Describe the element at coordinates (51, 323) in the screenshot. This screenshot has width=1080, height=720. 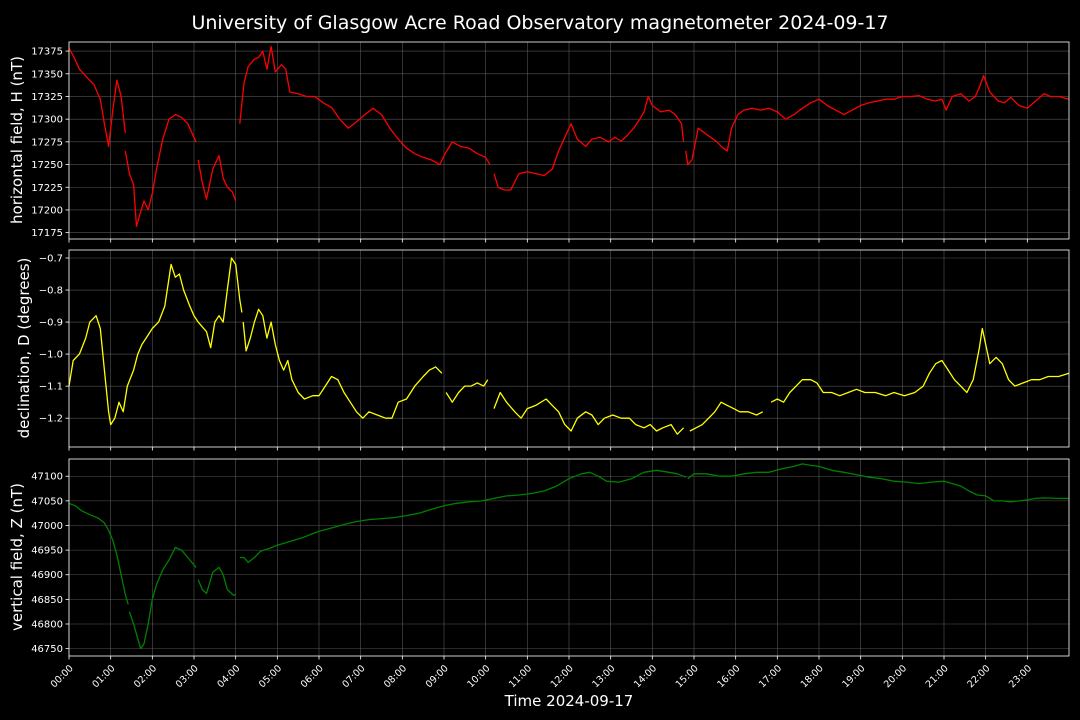
I see `y-tick-label: −0.9` at that location.